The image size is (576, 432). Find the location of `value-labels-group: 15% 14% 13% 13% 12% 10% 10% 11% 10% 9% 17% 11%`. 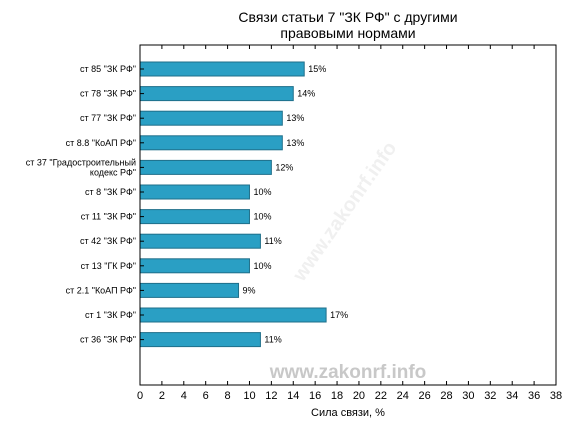

value-labels-group: 15% 14% 13% 13% 12% 10% 10% 11% 10% 9% 17% 11% is located at coordinates (296, 204).